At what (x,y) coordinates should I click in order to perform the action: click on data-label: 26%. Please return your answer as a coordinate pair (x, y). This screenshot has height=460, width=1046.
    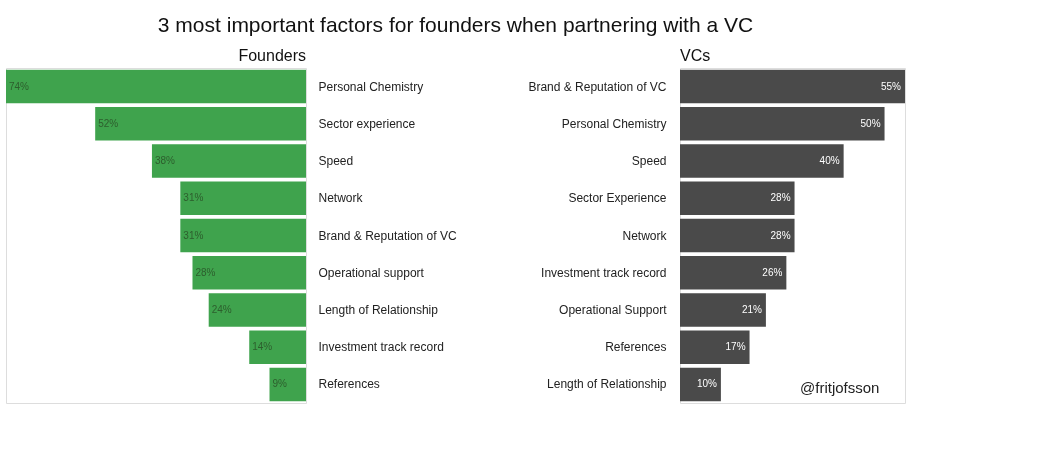
    Looking at the image, I should click on (772, 272).